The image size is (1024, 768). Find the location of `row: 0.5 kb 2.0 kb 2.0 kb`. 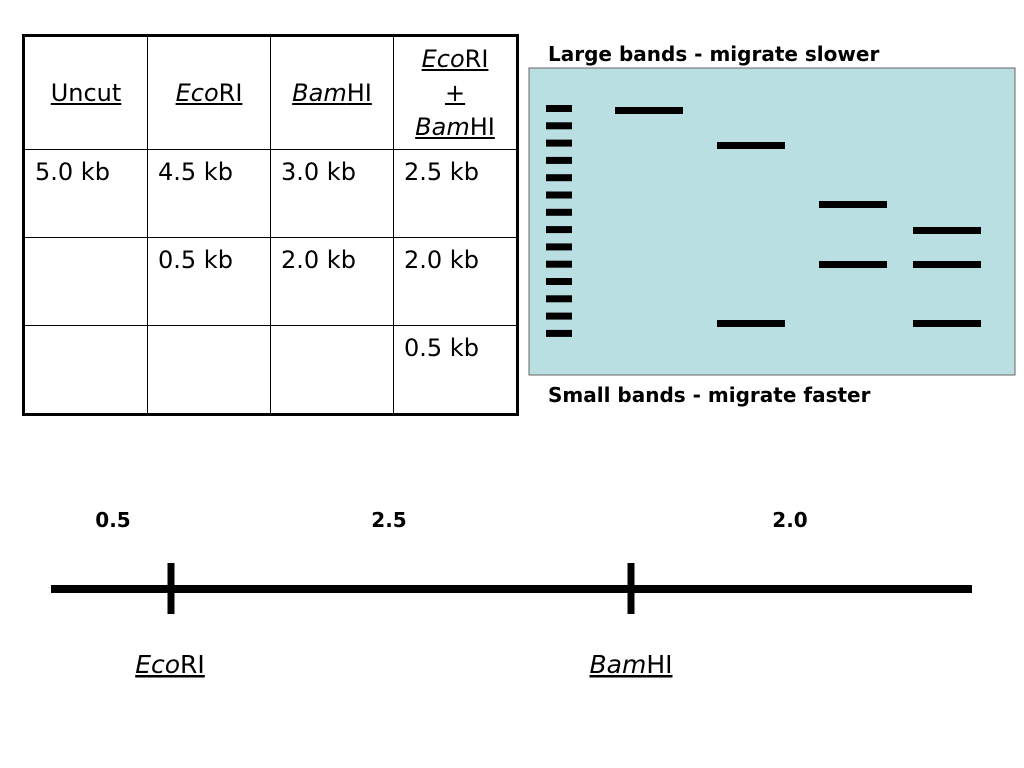

row: 0.5 kb 2.0 kb 2.0 kb is located at coordinates (270, 281).